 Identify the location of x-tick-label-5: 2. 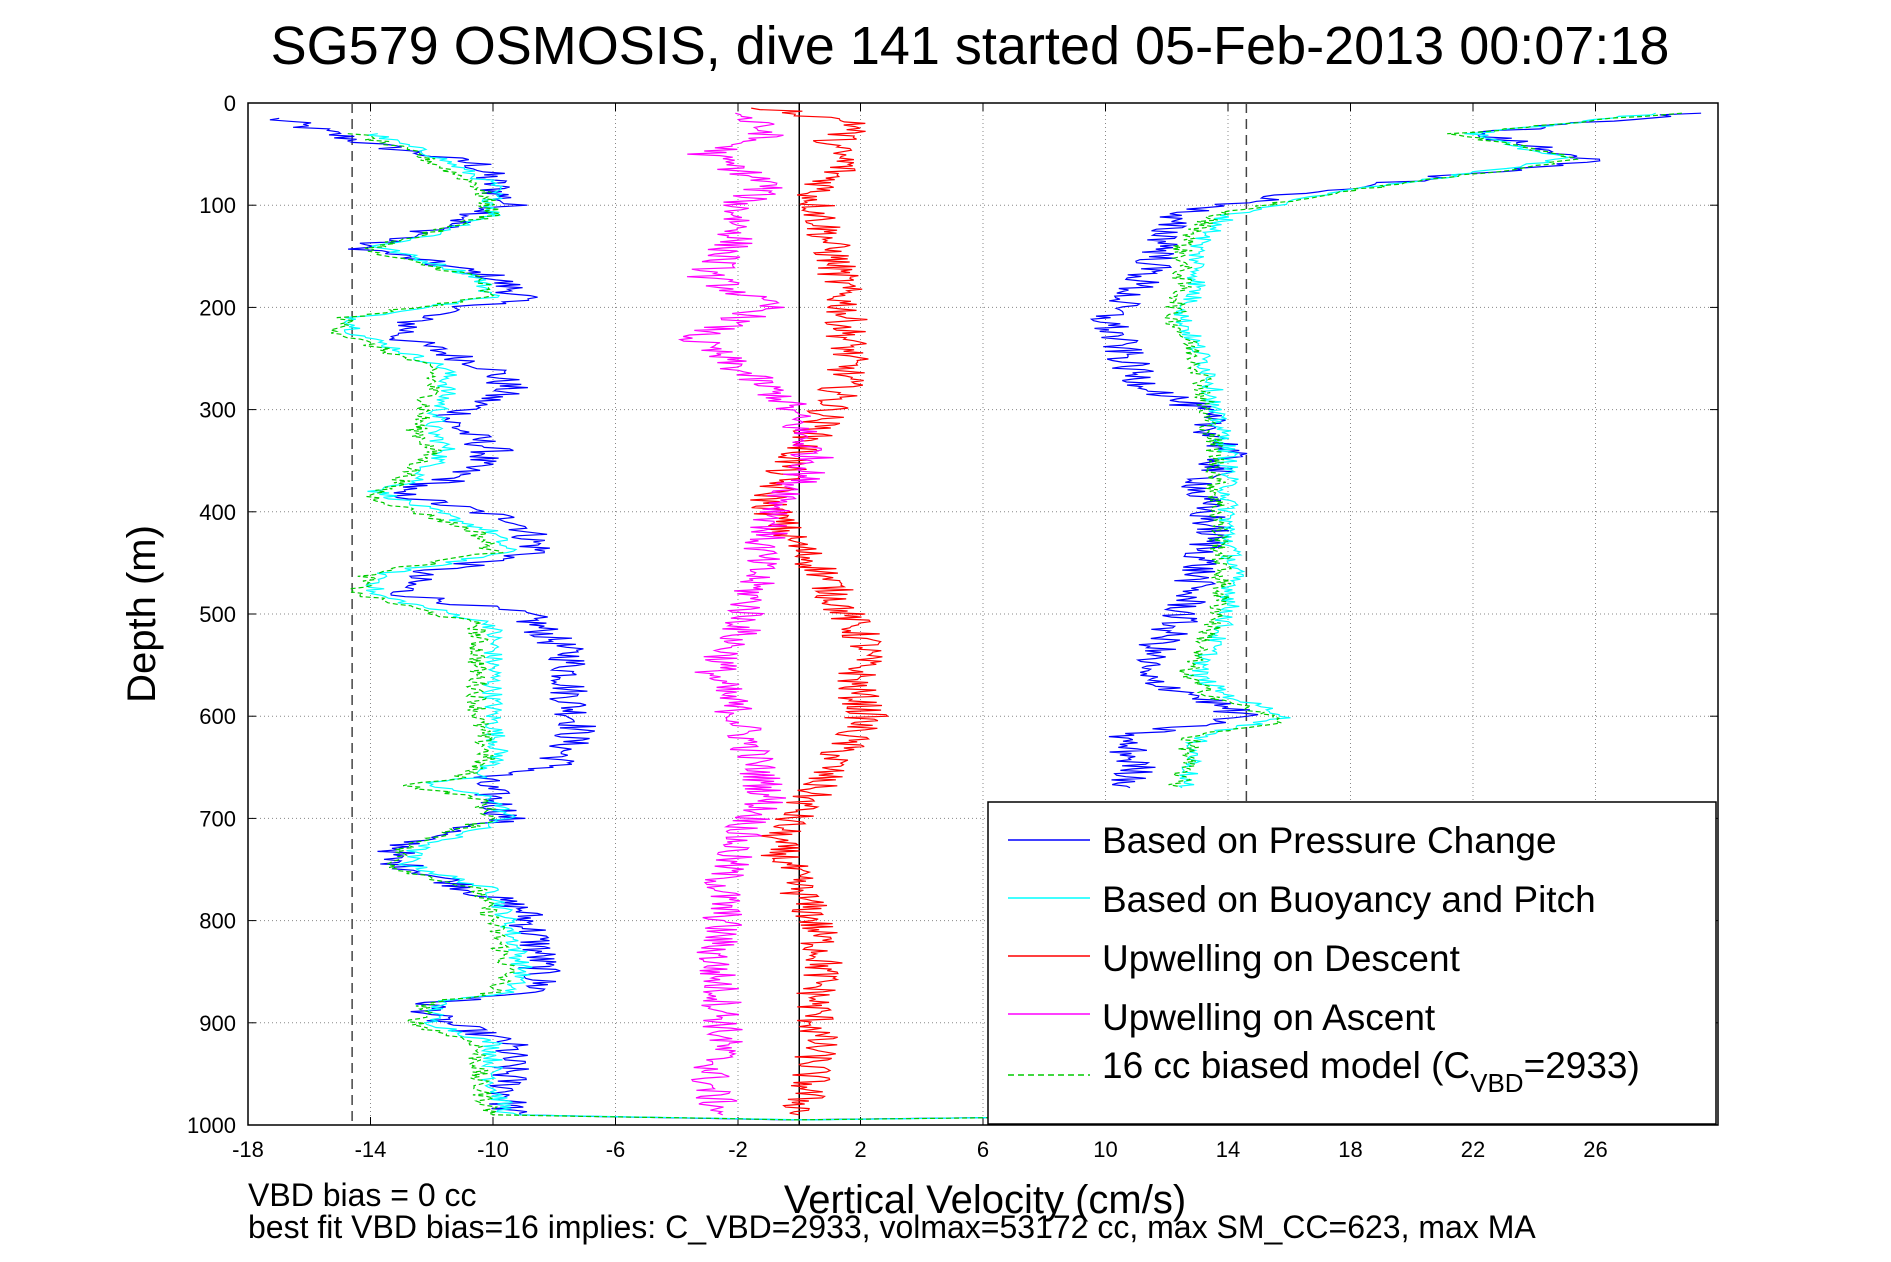
(860, 1149).